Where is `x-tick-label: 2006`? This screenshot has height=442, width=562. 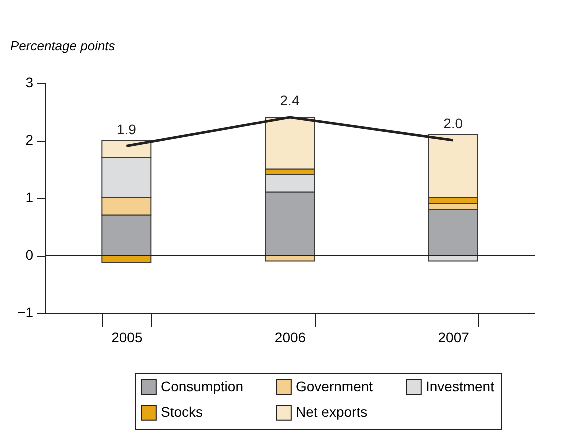
x-tick-label: 2006 is located at coordinates (290, 338).